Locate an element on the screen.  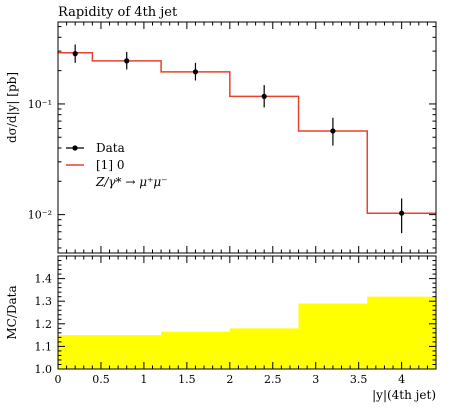
legend-data-marker is located at coordinates (75, 148).